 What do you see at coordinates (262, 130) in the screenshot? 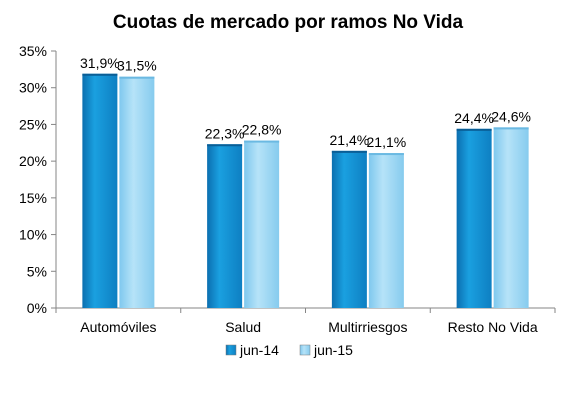
I see `data-label: 22,8%` at bounding box center [262, 130].